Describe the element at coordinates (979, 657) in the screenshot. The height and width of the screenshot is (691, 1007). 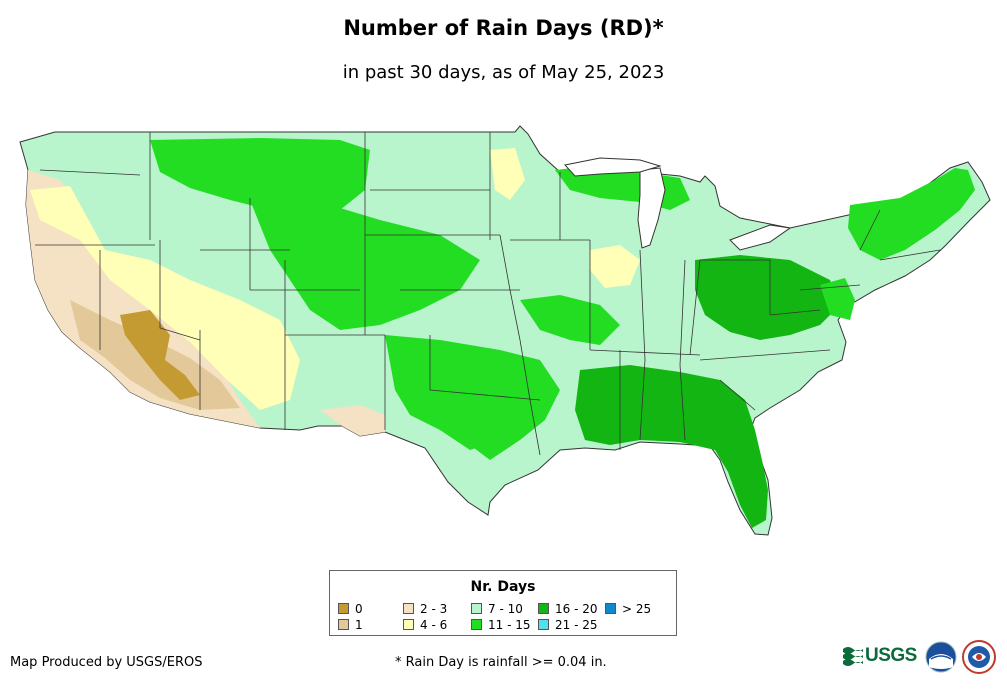
I see `nws-logo-icon` at that location.